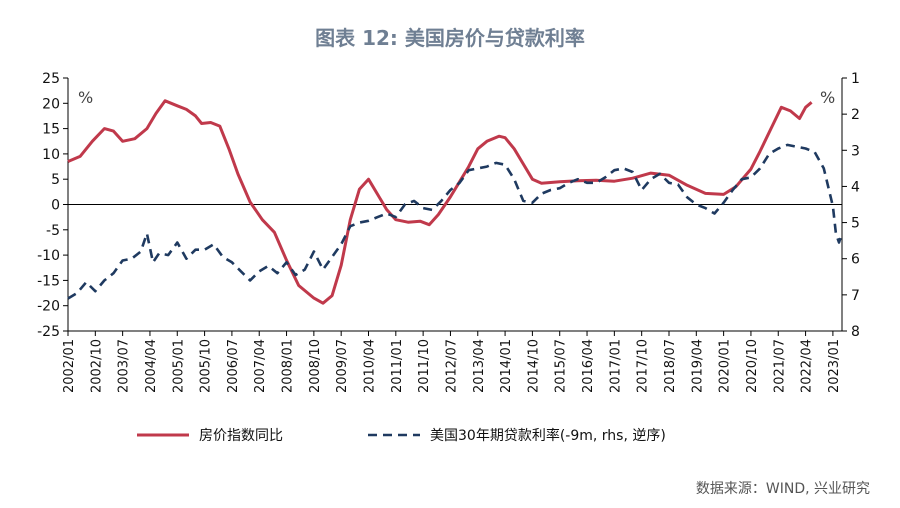  What do you see at coordinates (401, 435) in the screenshot?
I see `legend: 房价指数同比 美国30年期贷款利率(-9m, rhs, 逆序)` at bounding box center [401, 435].